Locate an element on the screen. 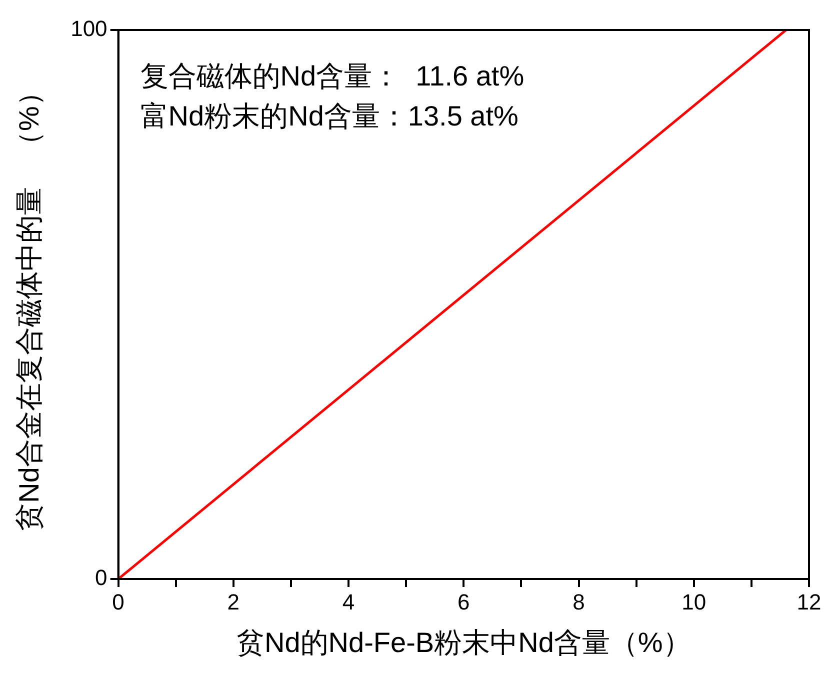  annotation: 复合磁体的Nd含量： 11.6 at% is located at coordinates (332, 76).